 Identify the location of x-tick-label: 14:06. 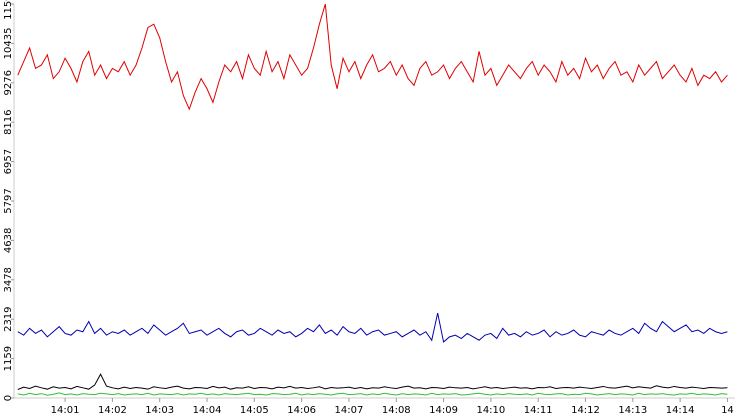
(301, 410).